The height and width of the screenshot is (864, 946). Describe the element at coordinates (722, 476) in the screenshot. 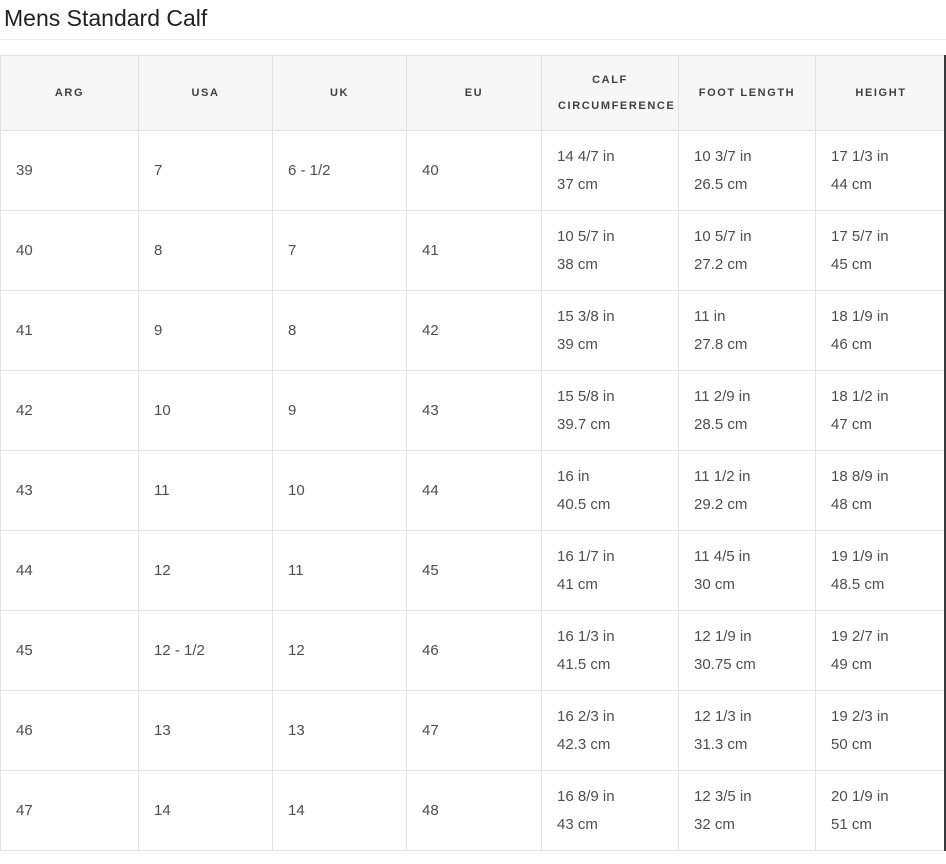

I see `value-inches: 11 1/2 in` at that location.